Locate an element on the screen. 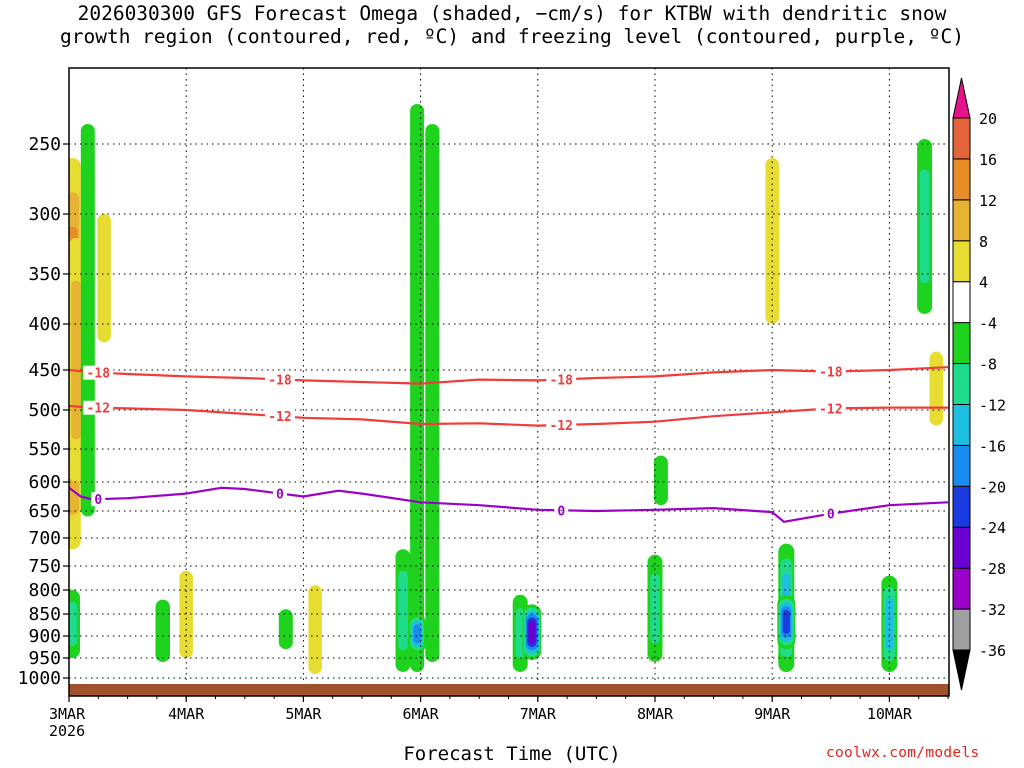  colorbar: -36 -32 -28 -24 -20 -16 -12 -8 -4 4 8 12 16 20 is located at coordinates (979, 384).